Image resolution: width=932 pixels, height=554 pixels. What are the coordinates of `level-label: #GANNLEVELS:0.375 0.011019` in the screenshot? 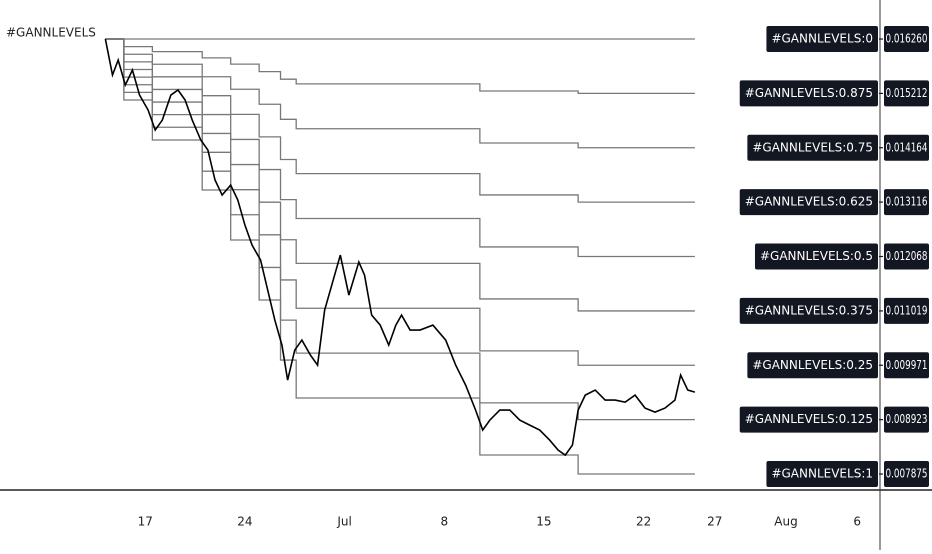 It's located at (834, 310).